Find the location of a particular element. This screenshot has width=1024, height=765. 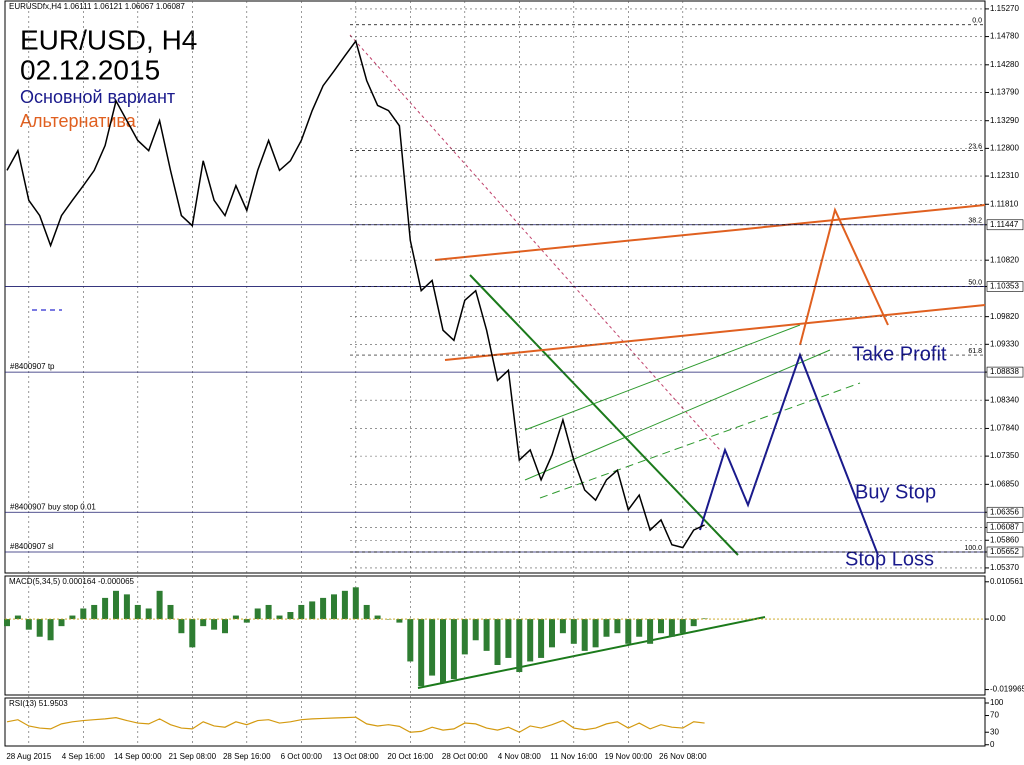

y-tick-label: 1.08838 is located at coordinates (1004, 371).